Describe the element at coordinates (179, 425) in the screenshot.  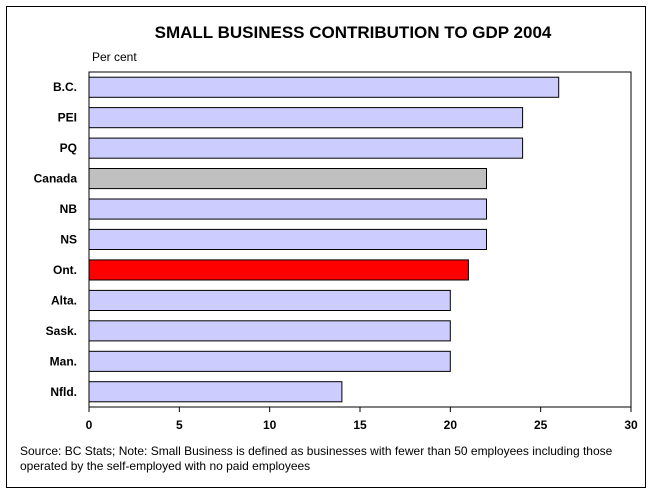
I see `x-tick-label: 5` at that location.